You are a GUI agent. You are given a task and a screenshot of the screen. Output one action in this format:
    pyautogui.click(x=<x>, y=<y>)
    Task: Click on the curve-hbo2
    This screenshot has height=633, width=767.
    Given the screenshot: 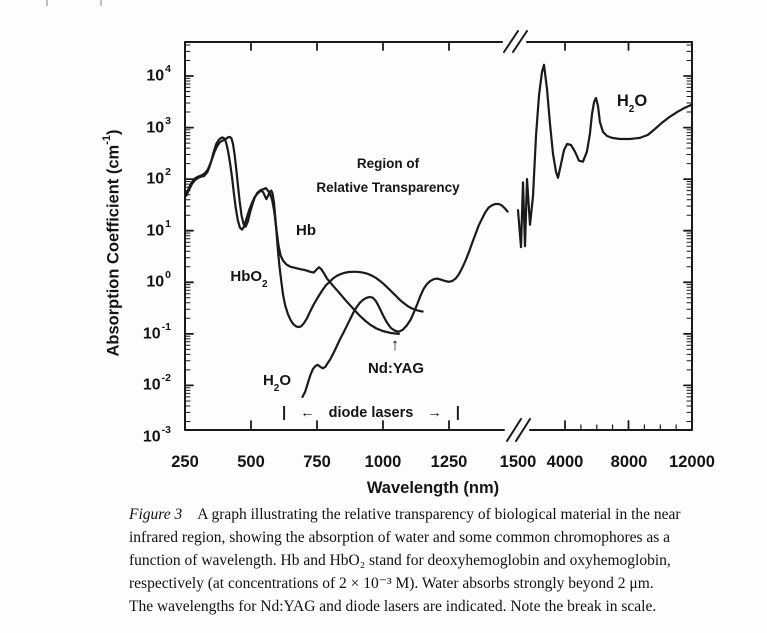 What is the action you would take?
    pyautogui.click(x=304, y=232)
    